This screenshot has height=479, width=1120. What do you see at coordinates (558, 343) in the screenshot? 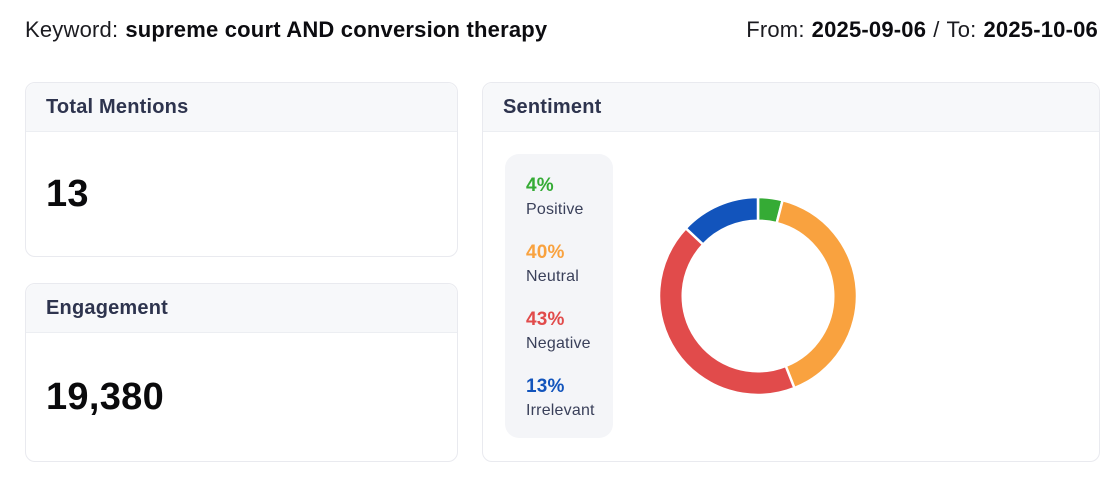
I see `legend-label-negative: Negative` at bounding box center [558, 343].